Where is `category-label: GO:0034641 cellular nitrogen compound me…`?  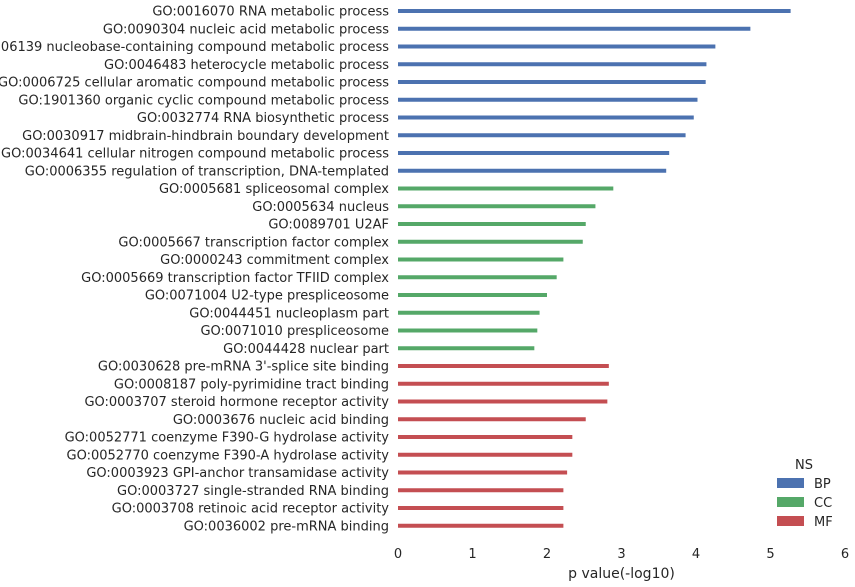 category-label: GO:0034641 cellular nitrogen compound me… is located at coordinates (195, 154).